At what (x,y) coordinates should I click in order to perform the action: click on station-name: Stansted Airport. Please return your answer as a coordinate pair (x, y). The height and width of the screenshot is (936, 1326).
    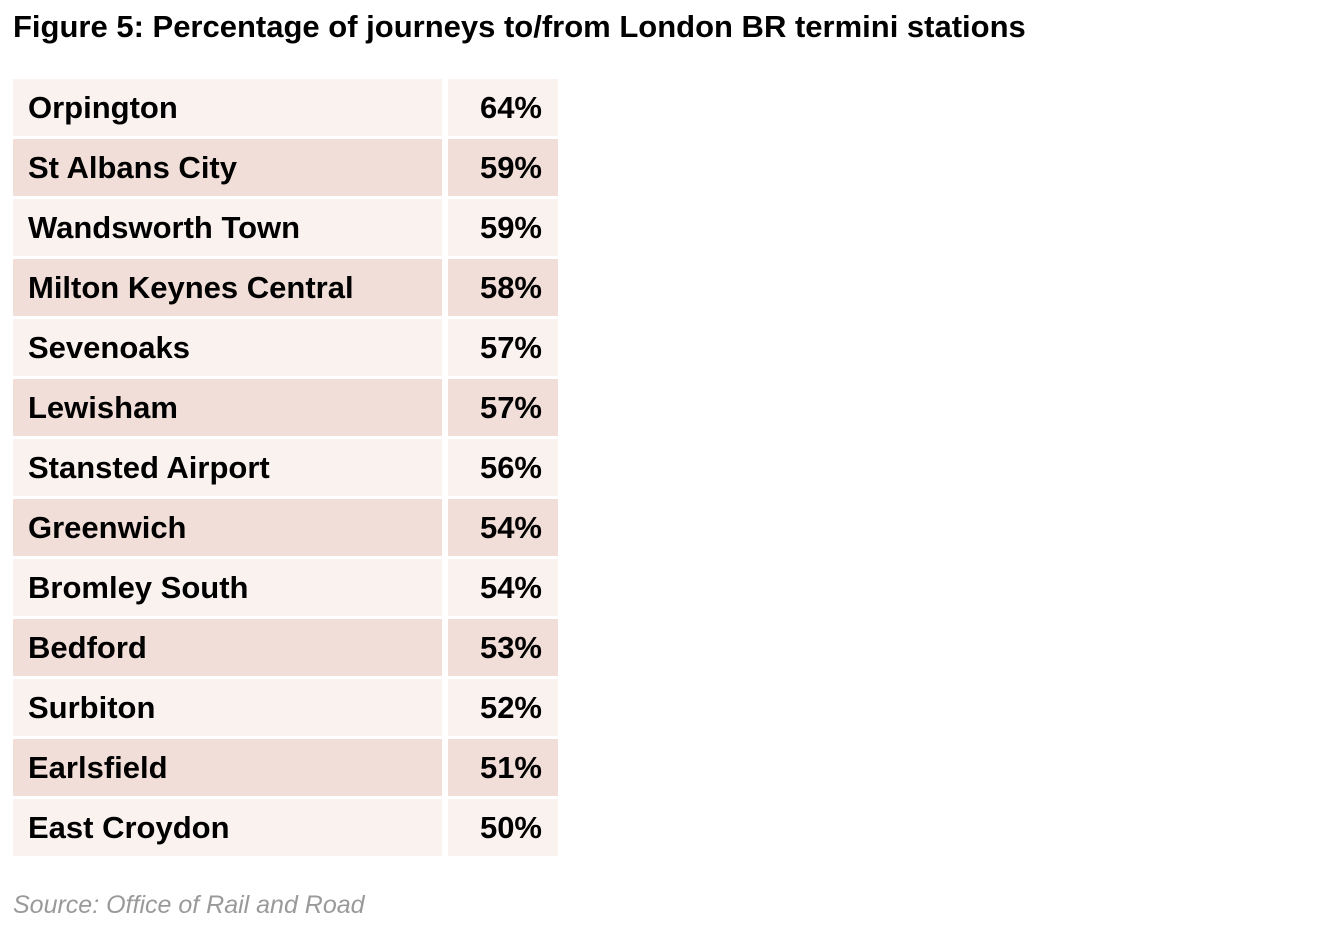
    Looking at the image, I should click on (227, 467).